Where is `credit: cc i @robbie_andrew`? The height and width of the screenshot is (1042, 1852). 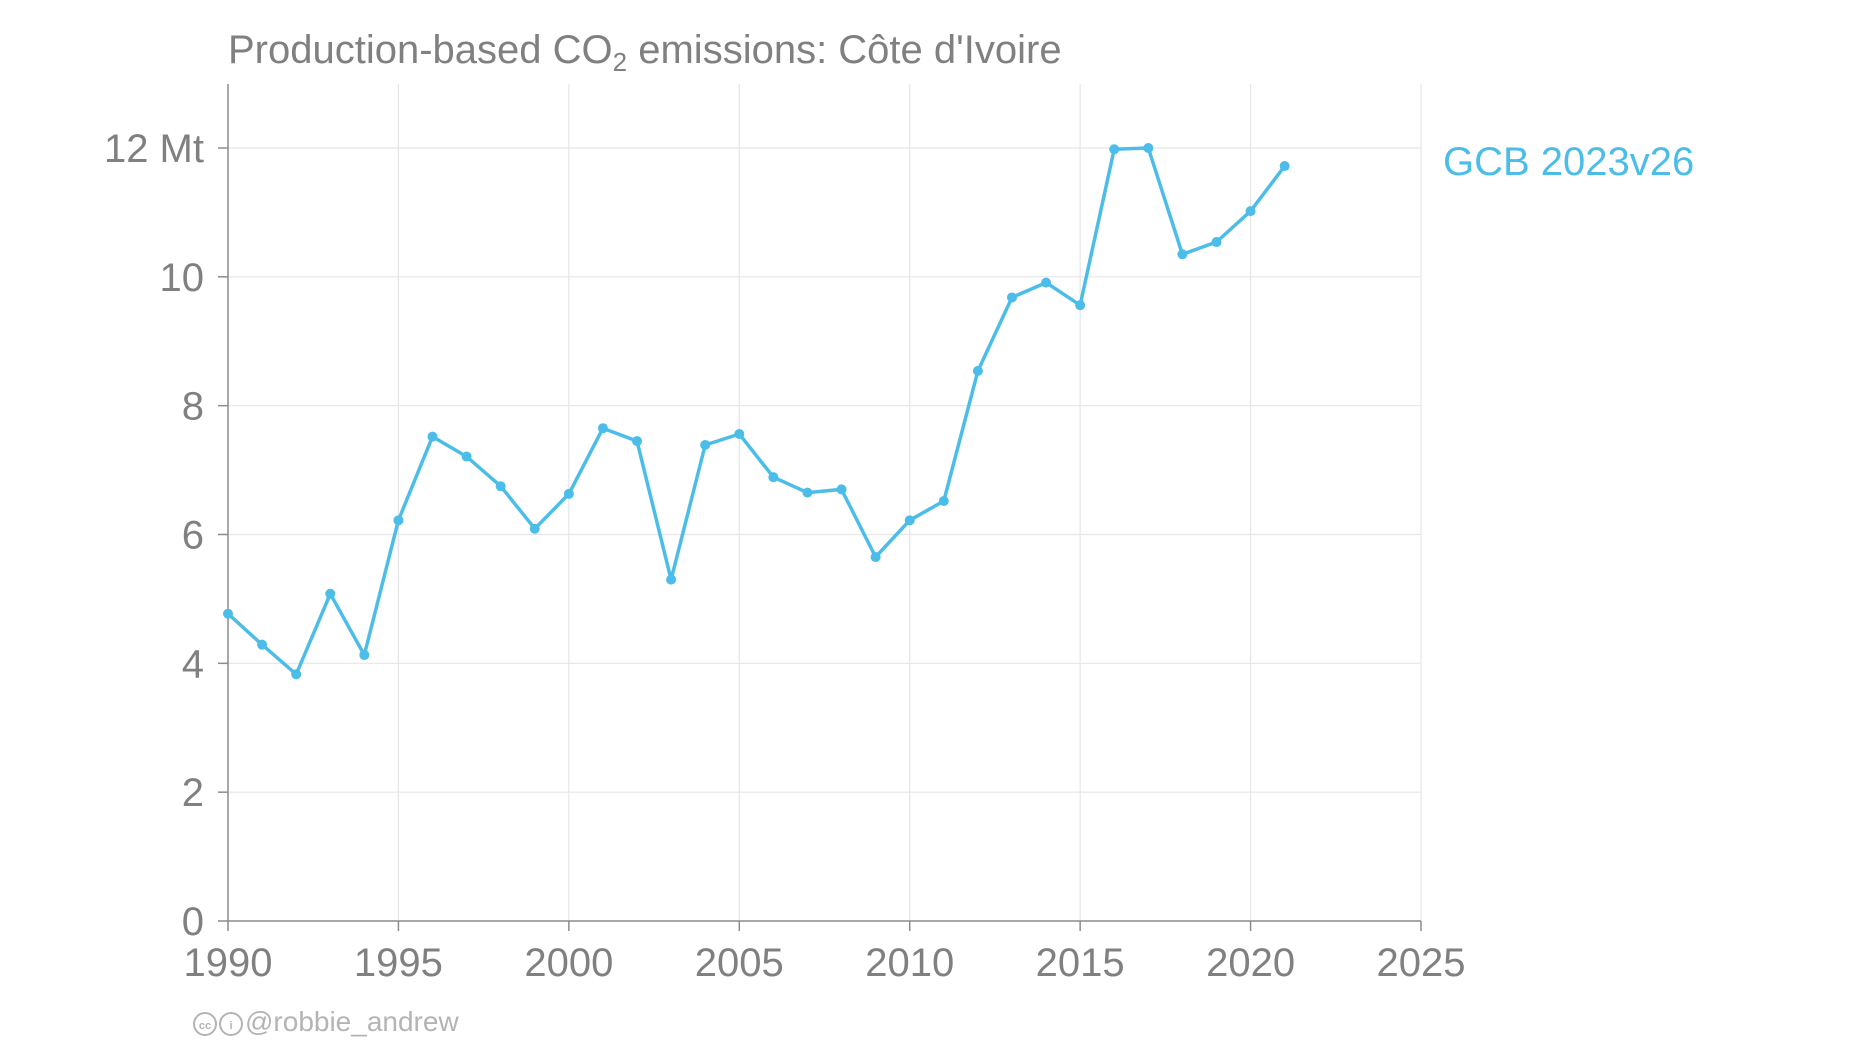
credit: cc i @robbie_andrew is located at coordinates (326, 1022).